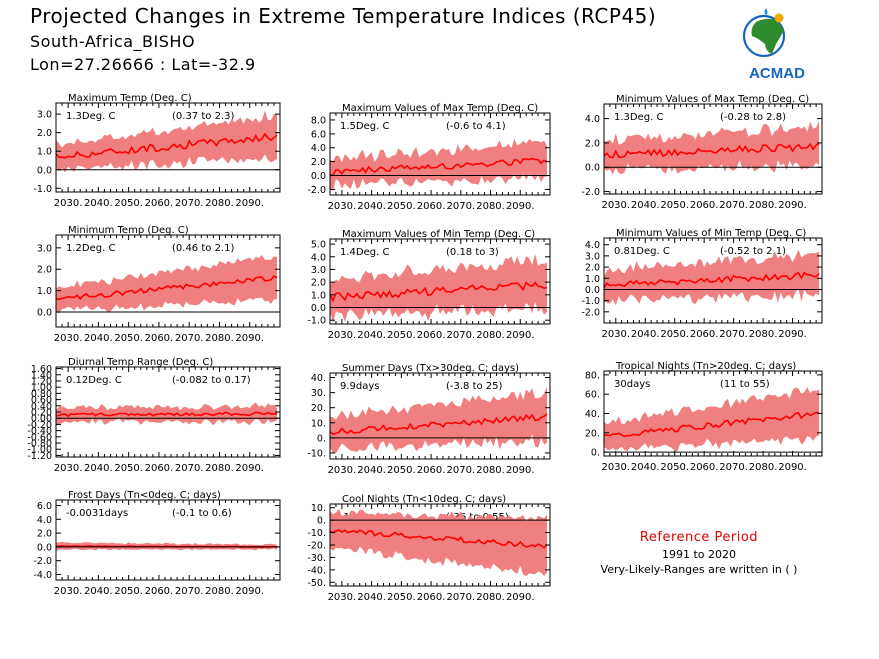  Describe the element at coordinates (130, 98) in the screenshot. I see `chart-title: Maximum Temp (Deg. C)` at that location.